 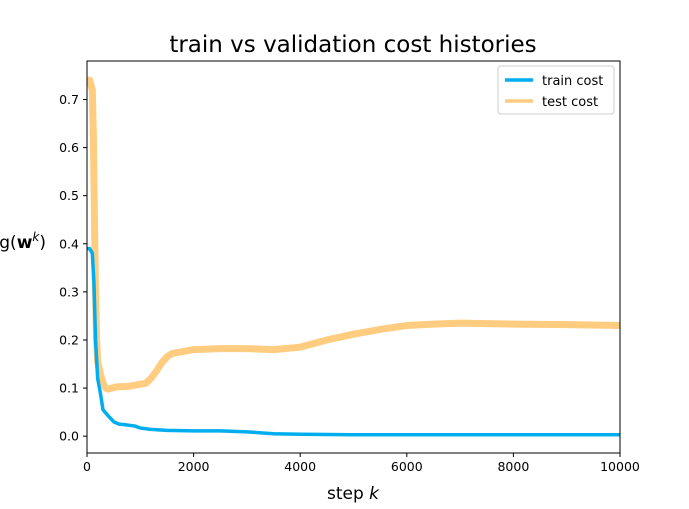 What do you see at coordinates (69, 388) in the screenshot?
I see `y-tick-label: 0.1` at bounding box center [69, 388].